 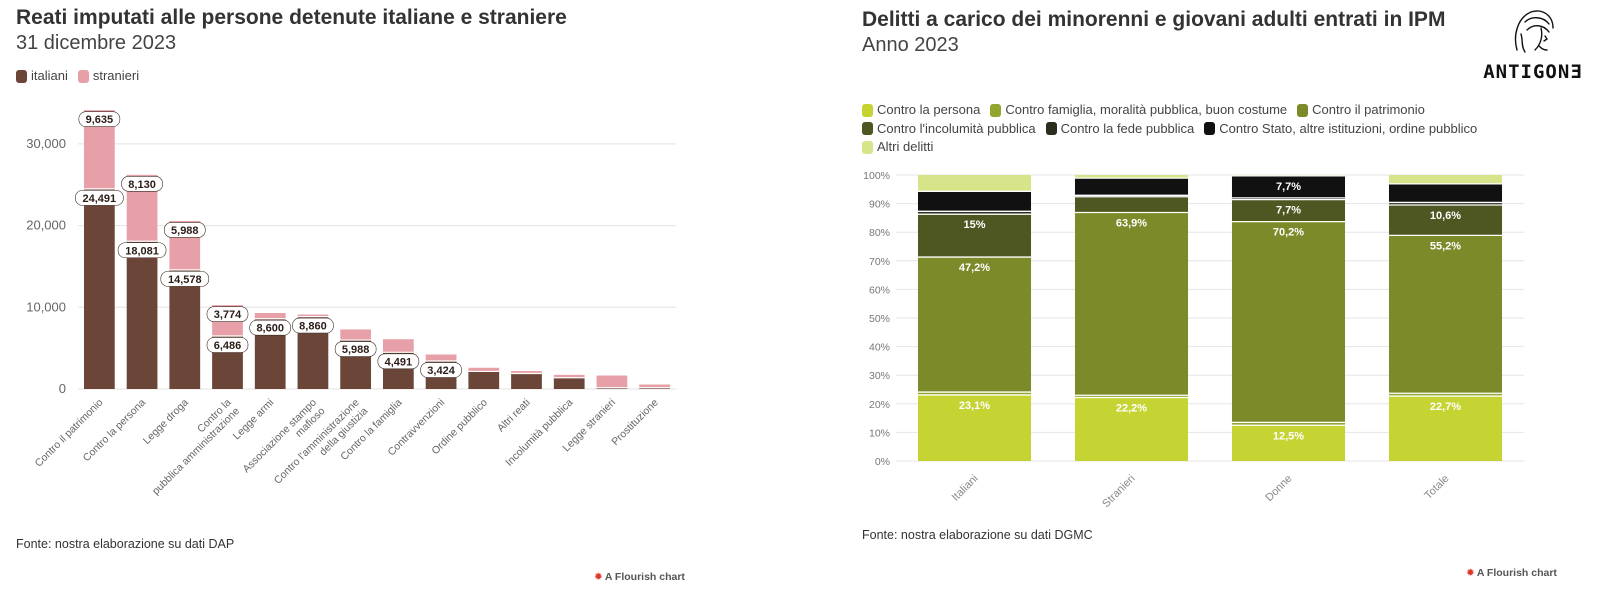 What do you see at coordinates (879, 405) in the screenshot?
I see `right-y-tick-label: 20%` at bounding box center [879, 405].